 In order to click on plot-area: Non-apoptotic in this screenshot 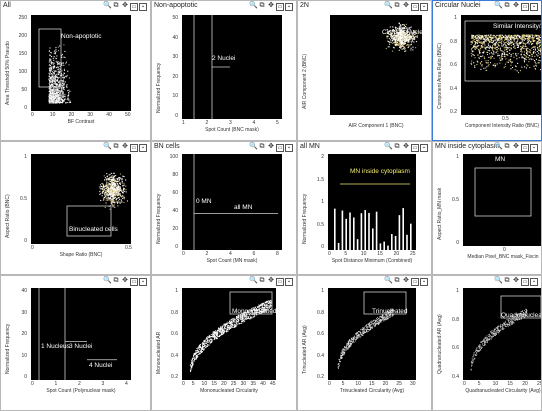, I will do `click(81, 63)`.